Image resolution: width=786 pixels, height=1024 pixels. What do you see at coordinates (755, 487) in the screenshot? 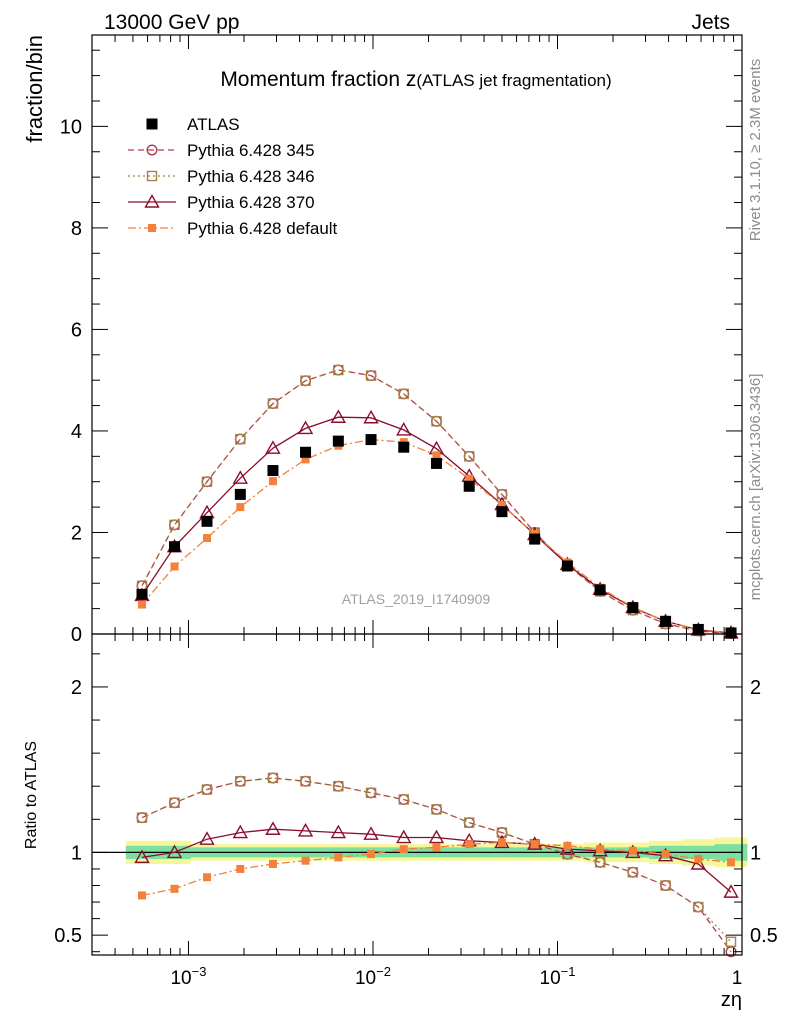
I see `side-mcplots-label: mcplots.cern.ch [arXiv:1306.3436]` at bounding box center [755, 487].